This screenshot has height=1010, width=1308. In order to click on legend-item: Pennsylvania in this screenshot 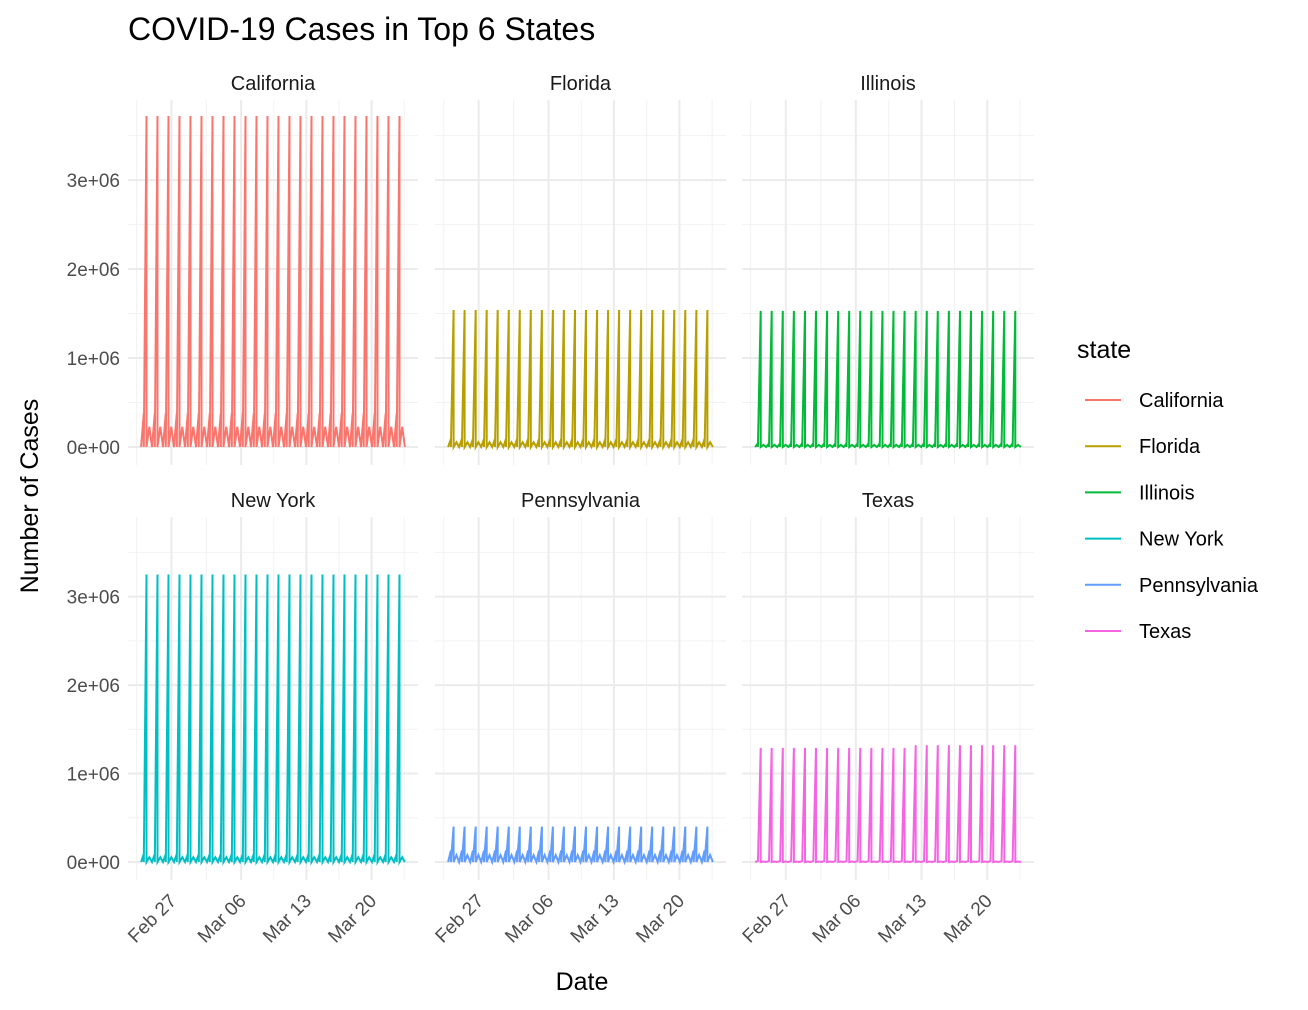, I will do `click(1172, 586)`.